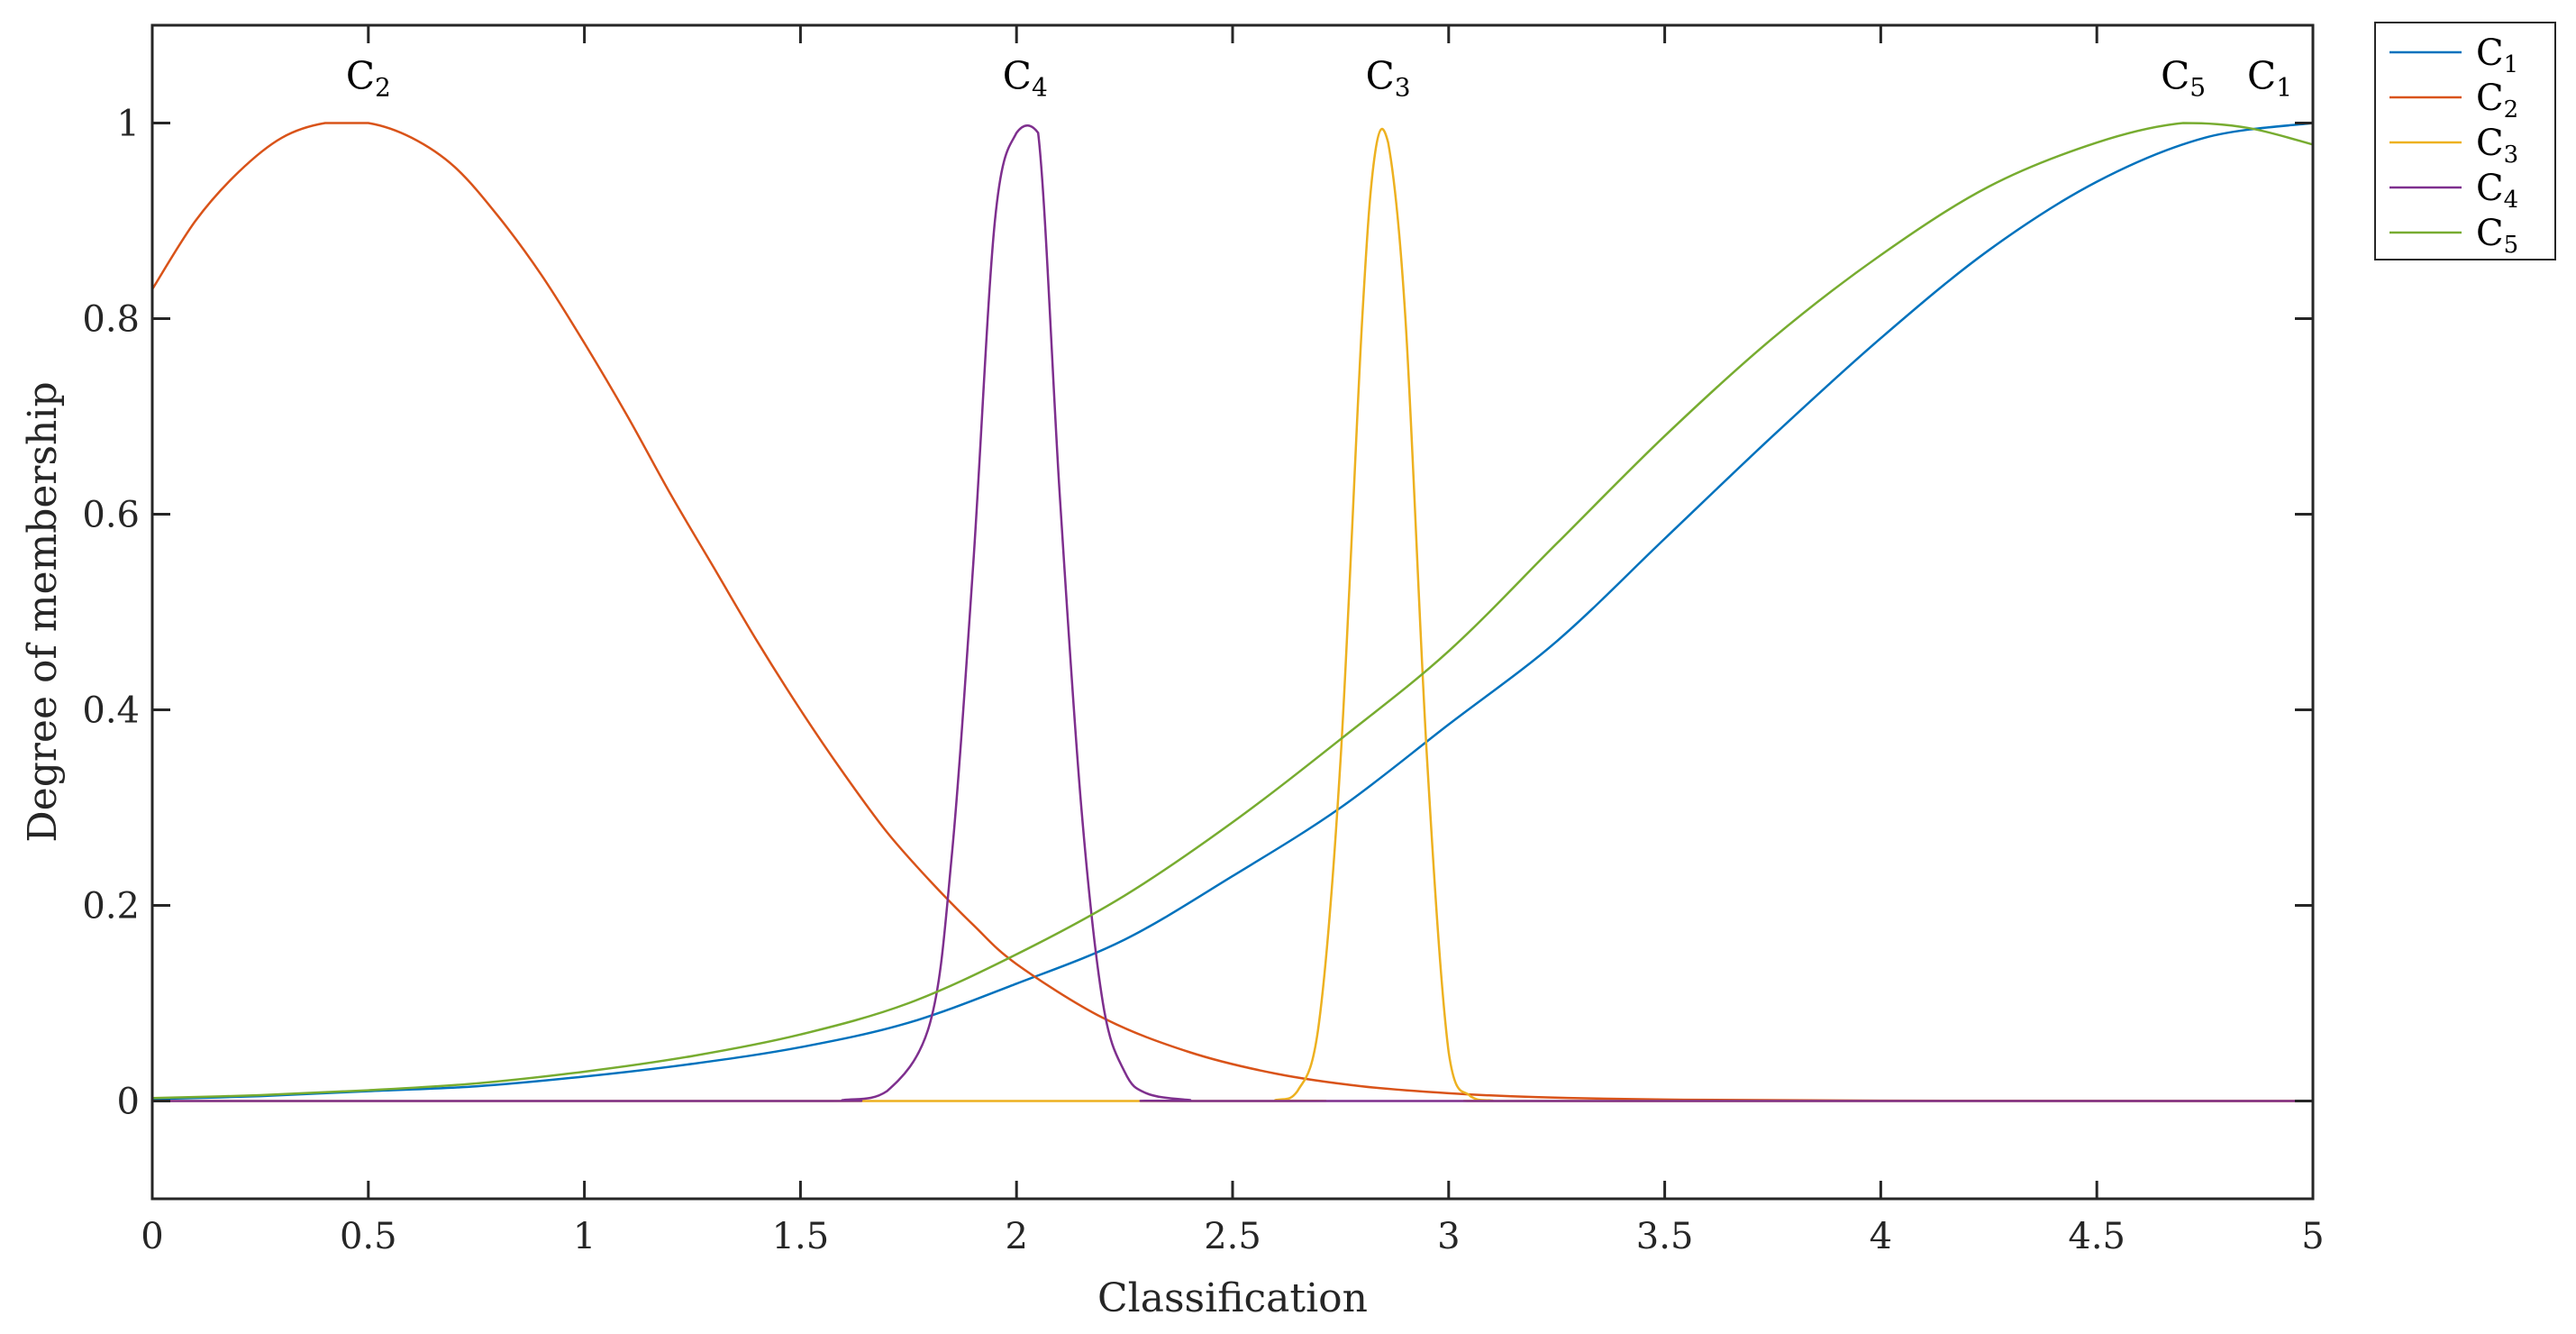 This screenshot has height=1334, width=2576. I want to click on x-tick-label: 4.5, so click(2096, 1236).